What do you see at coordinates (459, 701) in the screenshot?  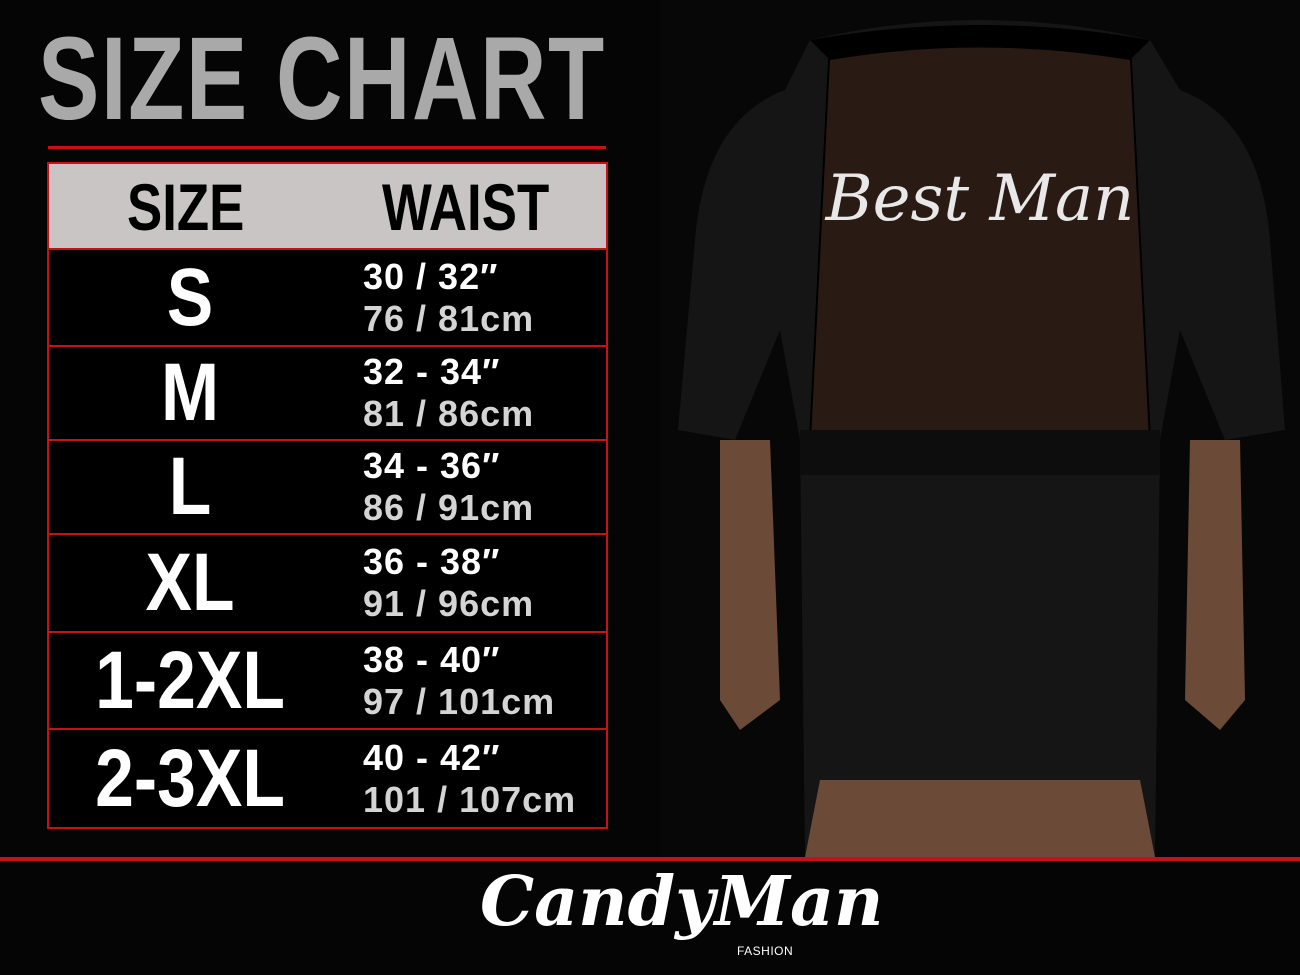 I see `waist-cm: 97 / 101cm` at bounding box center [459, 701].